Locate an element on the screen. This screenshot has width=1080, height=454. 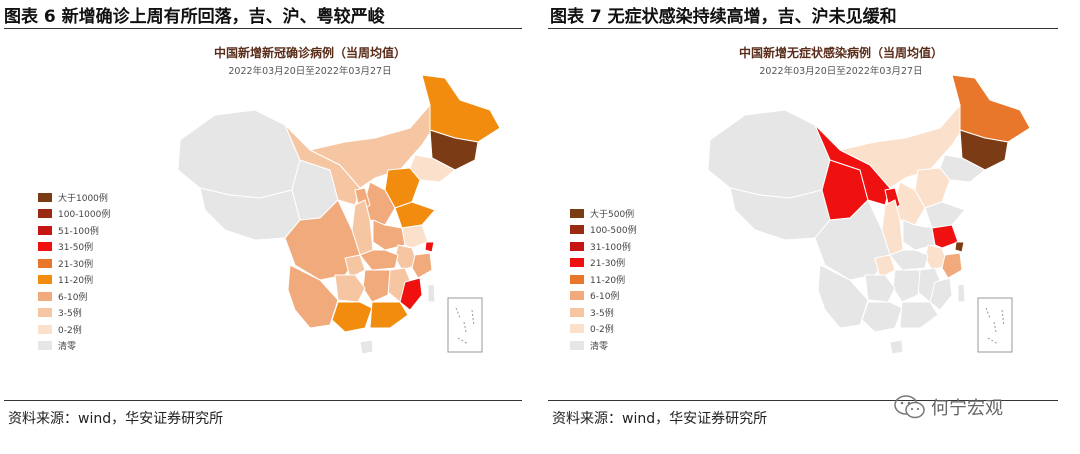
right-legend-item: 大于500例 is located at coordinates (603, 213).